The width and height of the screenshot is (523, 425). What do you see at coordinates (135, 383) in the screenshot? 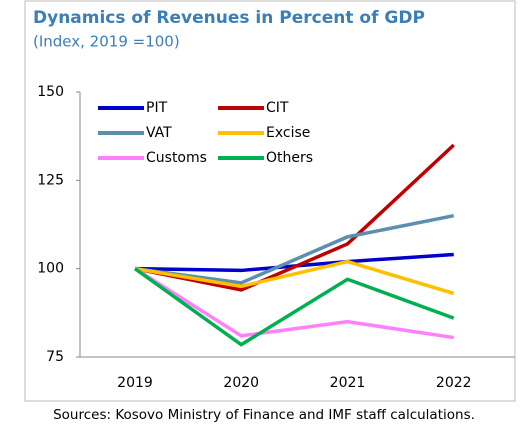
I see `x-tick-label: 2019` at bounding box center [135, 383].